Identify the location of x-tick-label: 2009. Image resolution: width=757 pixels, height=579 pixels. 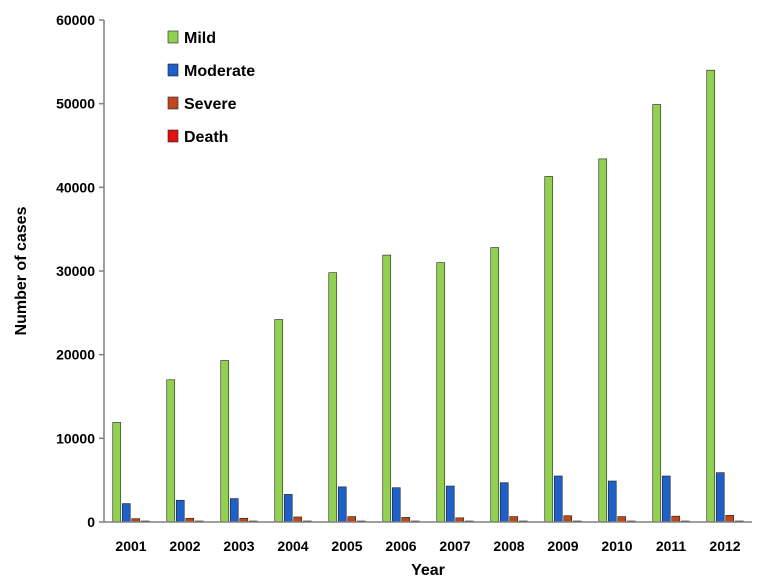
(562, 546).